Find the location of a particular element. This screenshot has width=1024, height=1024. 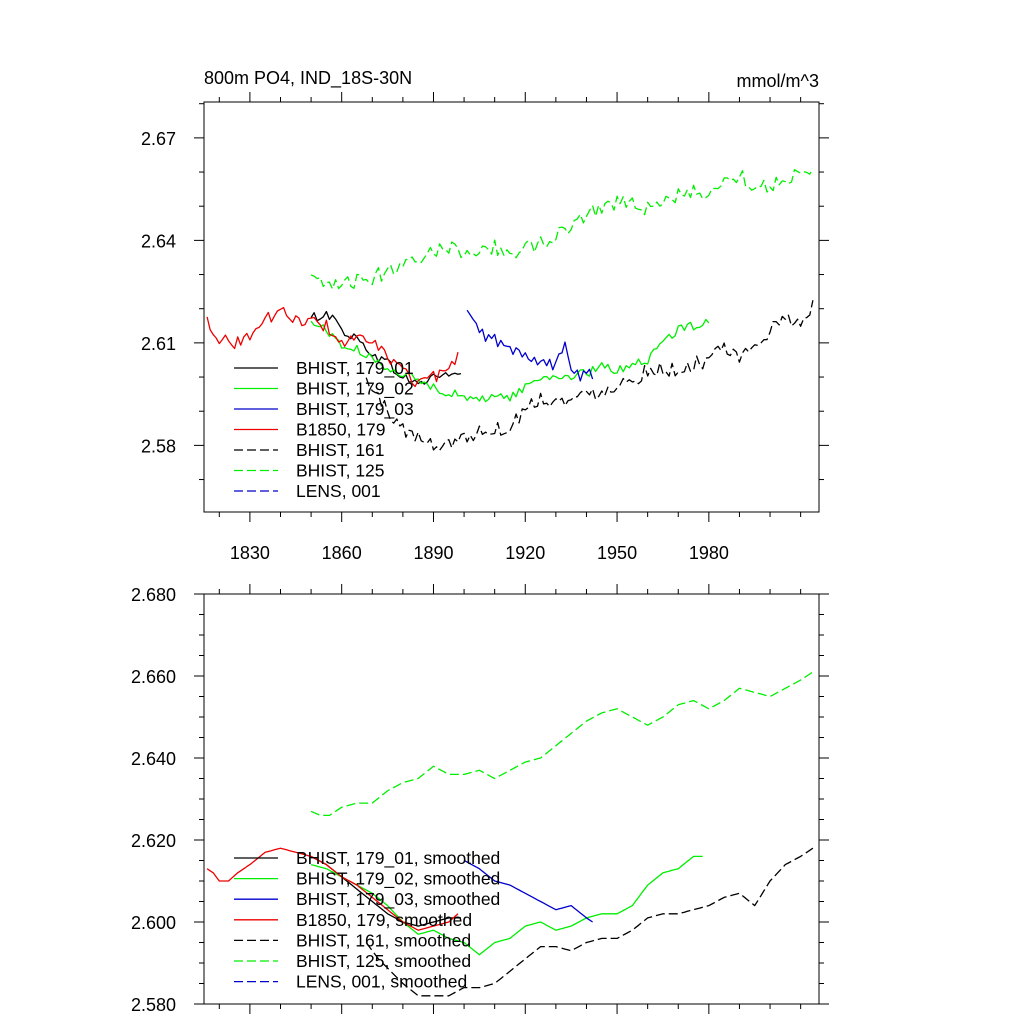

top-legend-label: BHIST, 179_03 is located at coordinates (355, 409).